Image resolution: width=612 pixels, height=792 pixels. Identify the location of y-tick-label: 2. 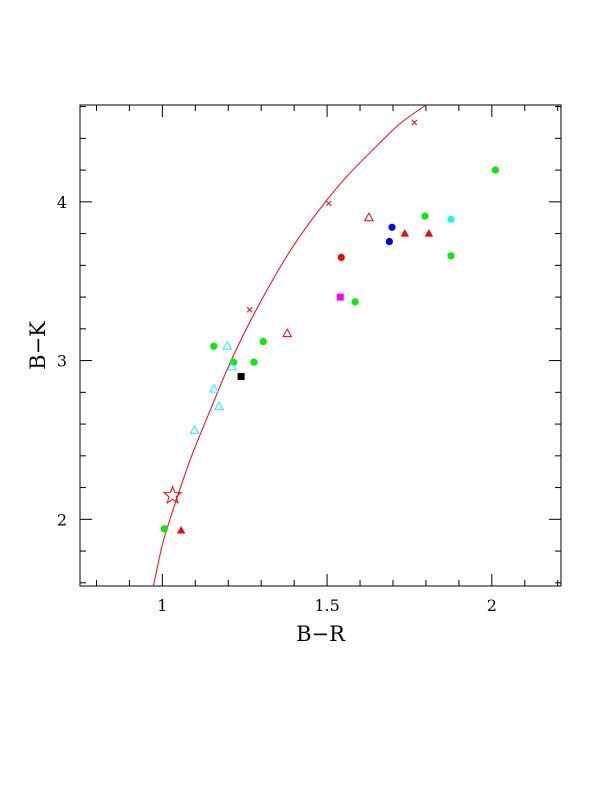
(62, 519).